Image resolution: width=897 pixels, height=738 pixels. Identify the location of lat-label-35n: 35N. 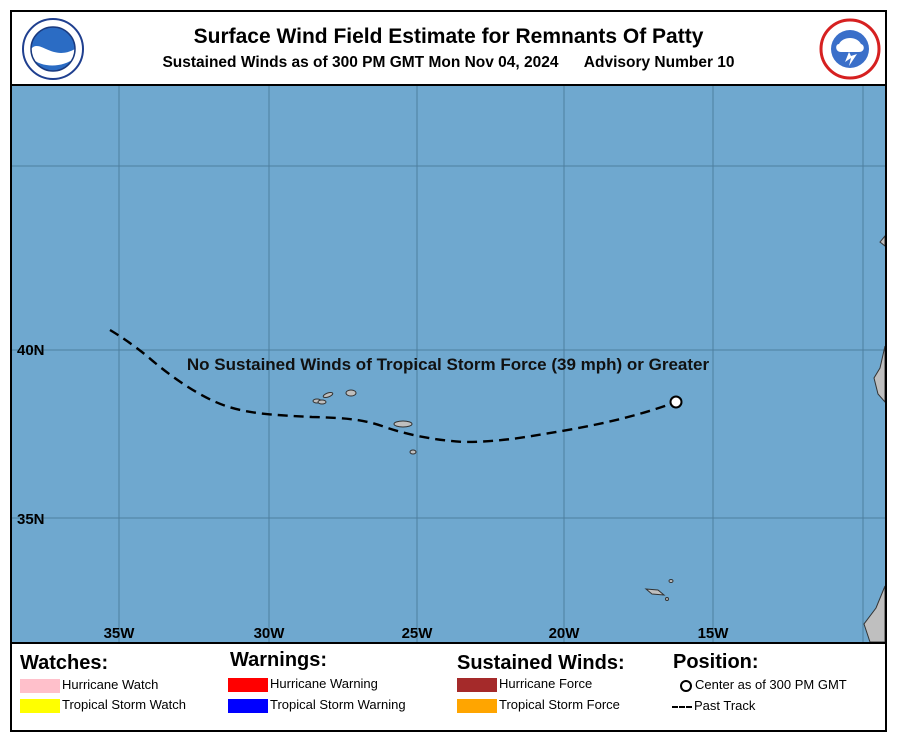
(31, 519).